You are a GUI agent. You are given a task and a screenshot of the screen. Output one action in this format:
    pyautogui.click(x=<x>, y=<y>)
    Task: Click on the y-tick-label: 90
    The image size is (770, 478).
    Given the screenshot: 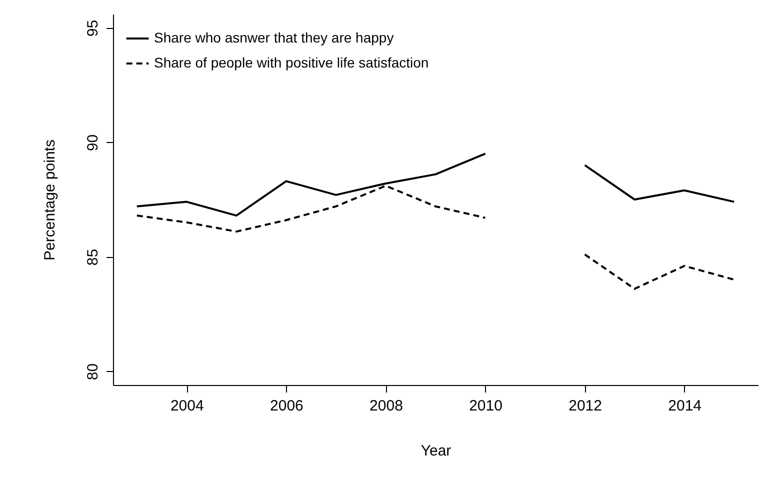 What is the action you would take?
    pyautogui.click(x=93, y=143)
    